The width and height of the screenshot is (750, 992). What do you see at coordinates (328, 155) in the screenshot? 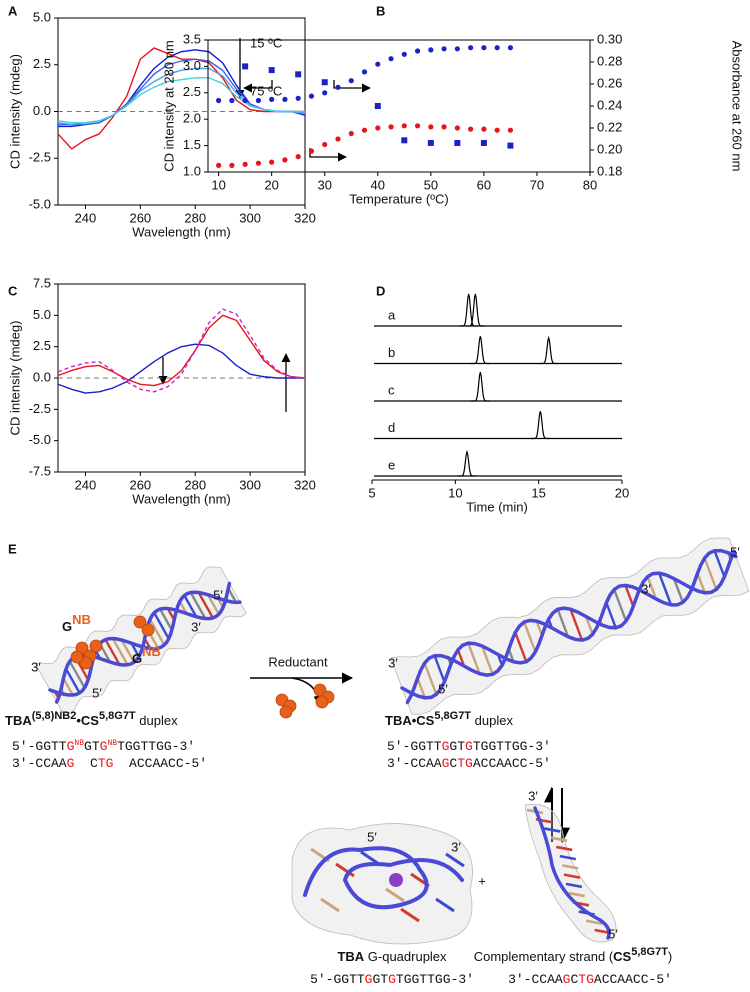
I see `axis-pointer-arrow` at bounding box center [328, 155].